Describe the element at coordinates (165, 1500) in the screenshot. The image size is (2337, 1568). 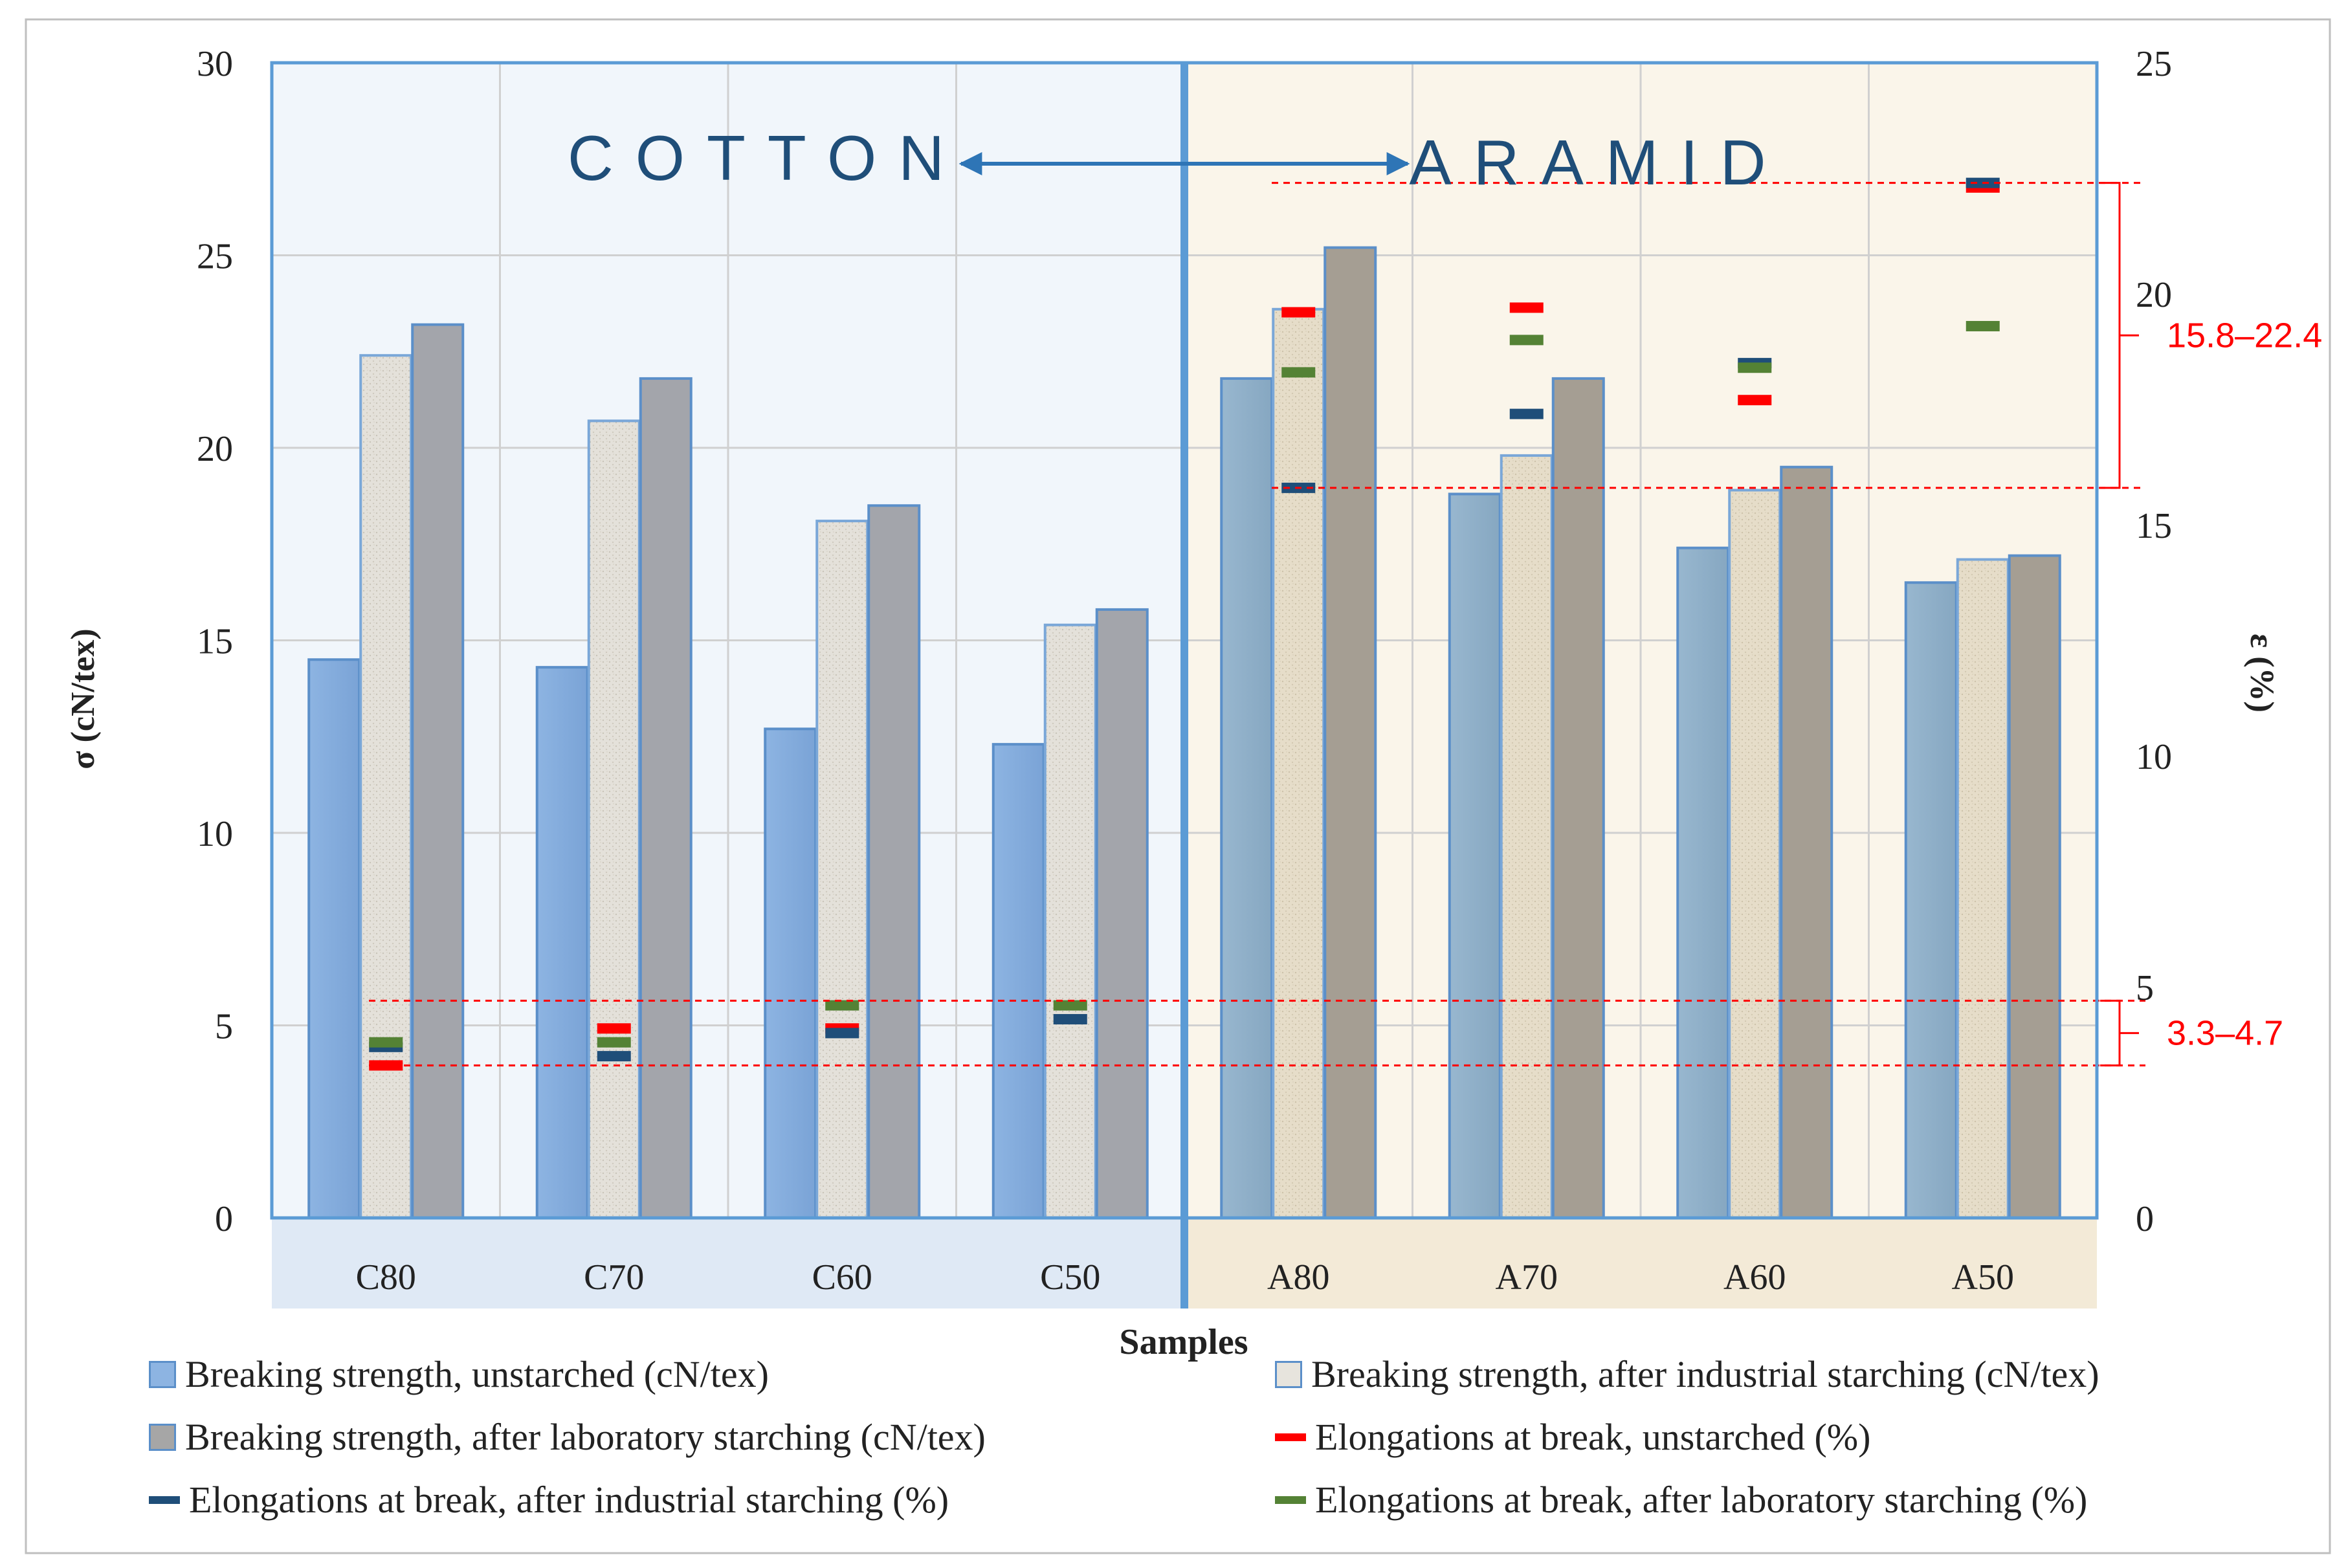
I see `legend-swatch-navy-marker` at that location.